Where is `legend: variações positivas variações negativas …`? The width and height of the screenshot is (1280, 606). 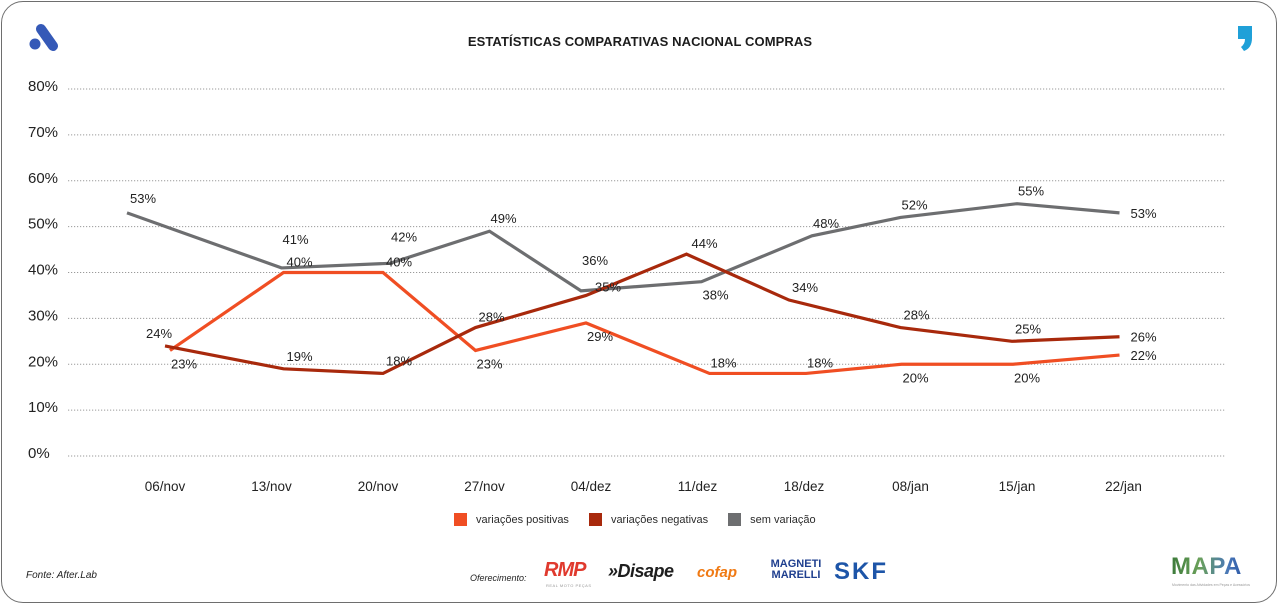
legend: variações positivas variações negativas … is located at coordinates (645, 519).